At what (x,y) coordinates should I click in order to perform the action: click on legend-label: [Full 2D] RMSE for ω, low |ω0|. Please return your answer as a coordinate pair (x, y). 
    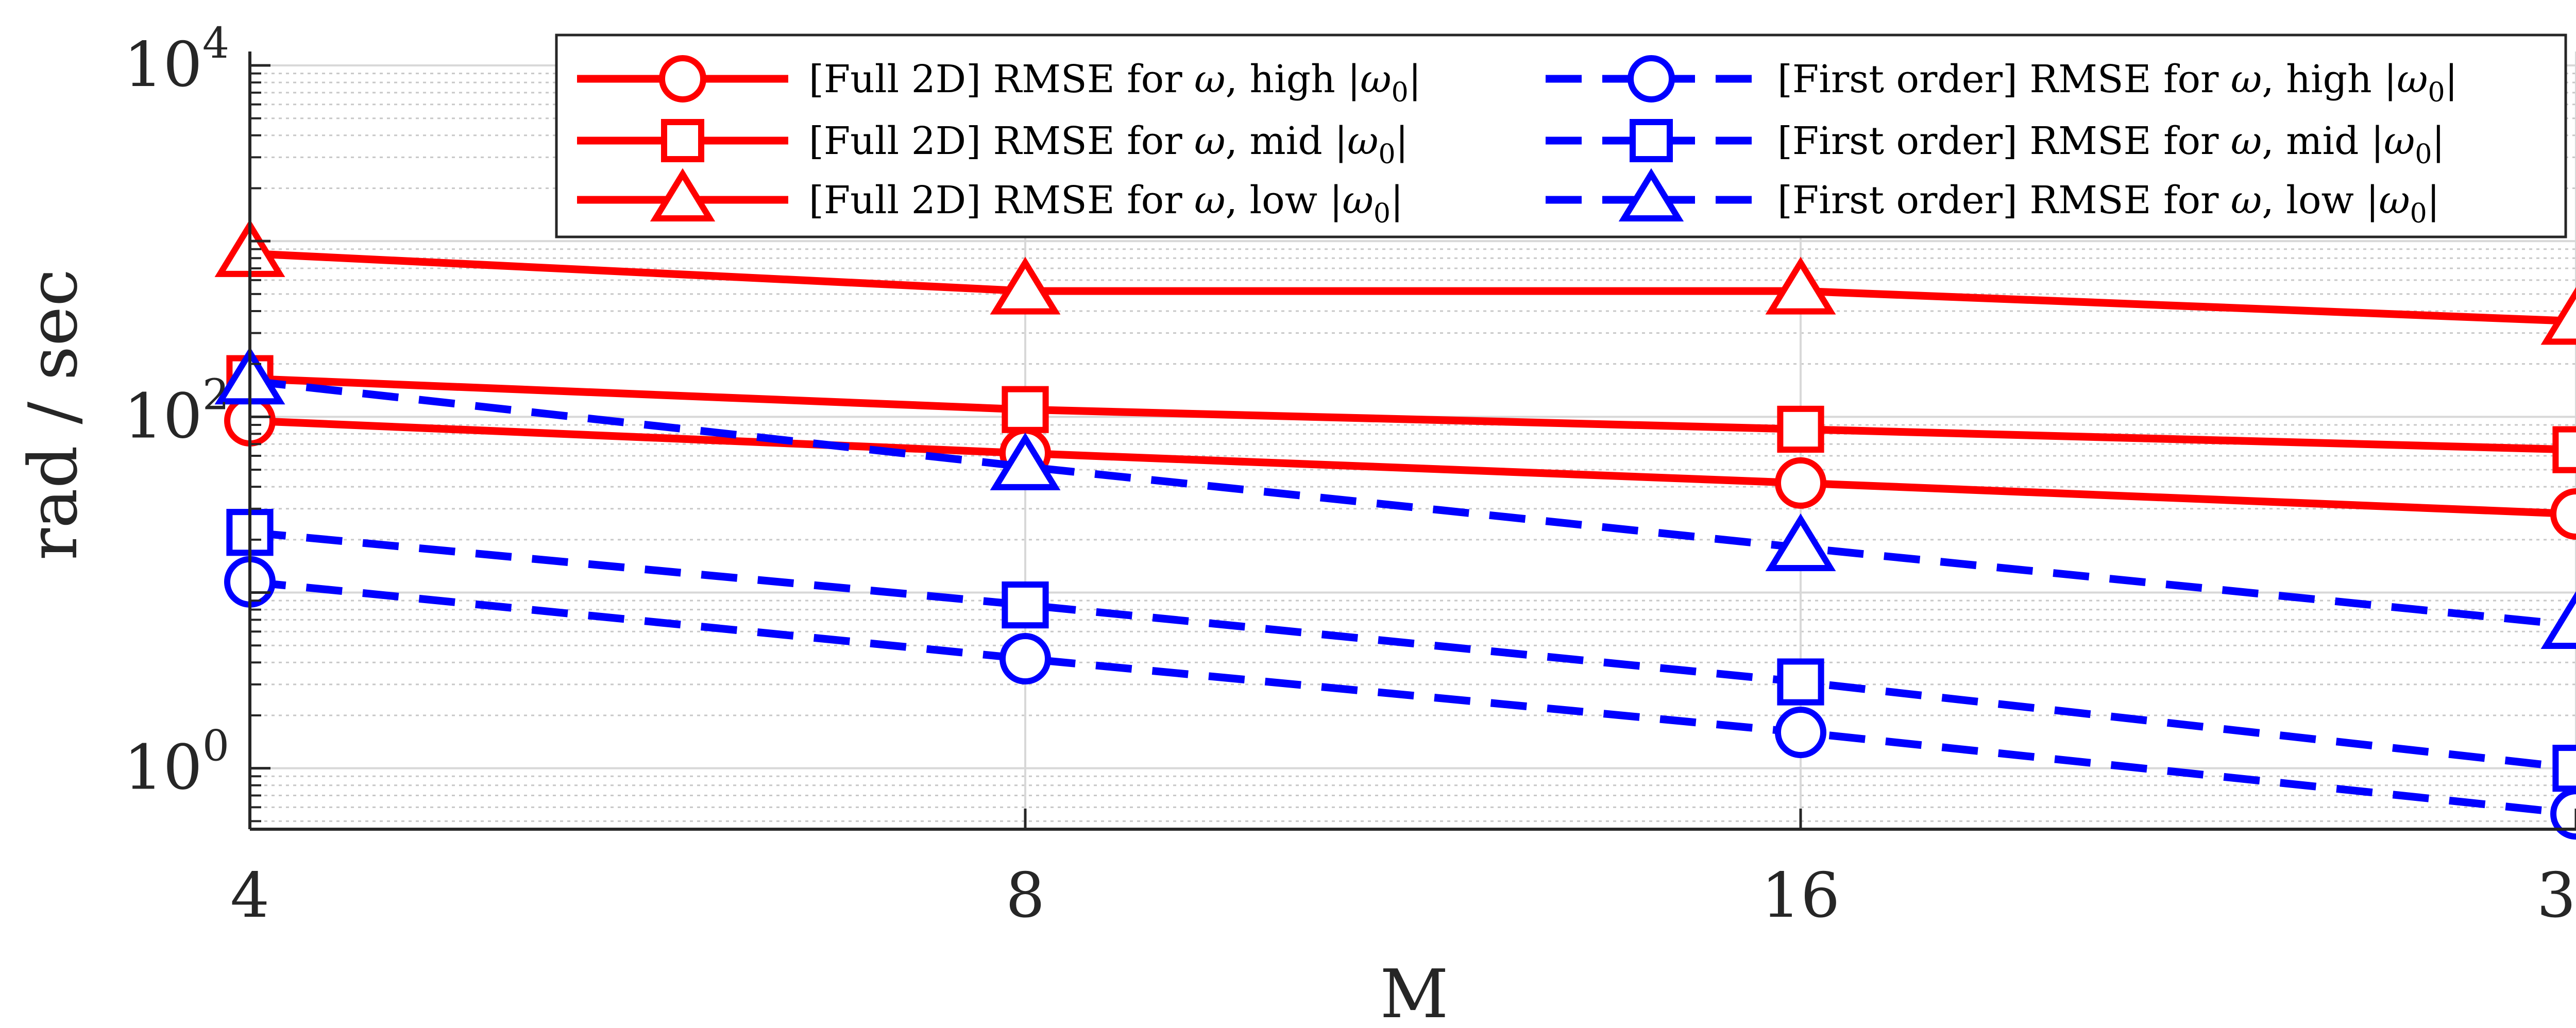
    Looking at the image, I should click on (1106, 203).